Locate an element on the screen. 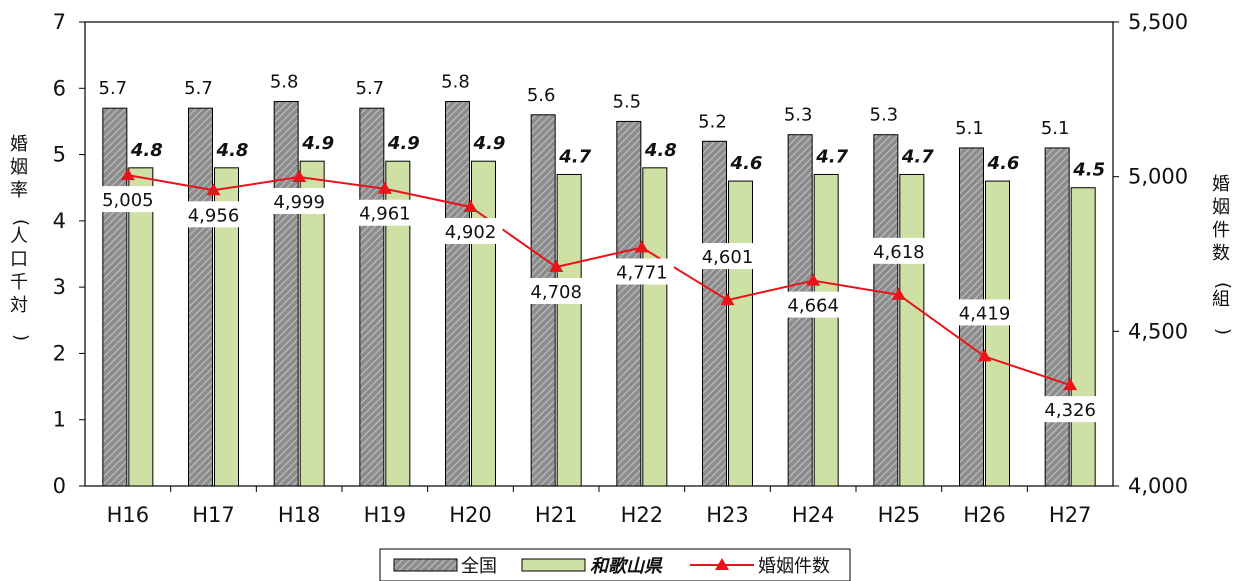 This screenshot has height=581, width=1240. count-label: 4,902 is located at coordinates (471, 232).